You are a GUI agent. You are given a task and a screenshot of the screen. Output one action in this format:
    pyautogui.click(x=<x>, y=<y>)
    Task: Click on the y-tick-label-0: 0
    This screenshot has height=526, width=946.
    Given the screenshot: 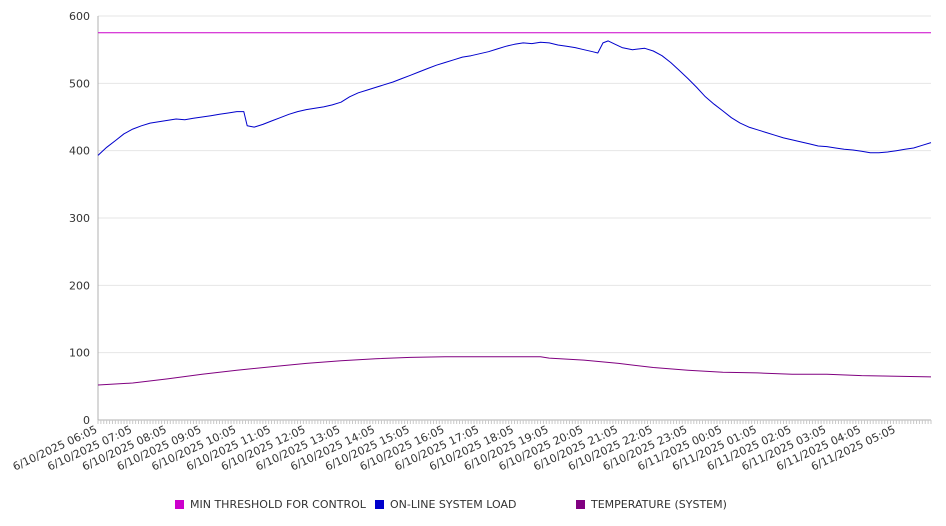 What is the action you would take?
    pyautogui.click(x=86, y=420)
    